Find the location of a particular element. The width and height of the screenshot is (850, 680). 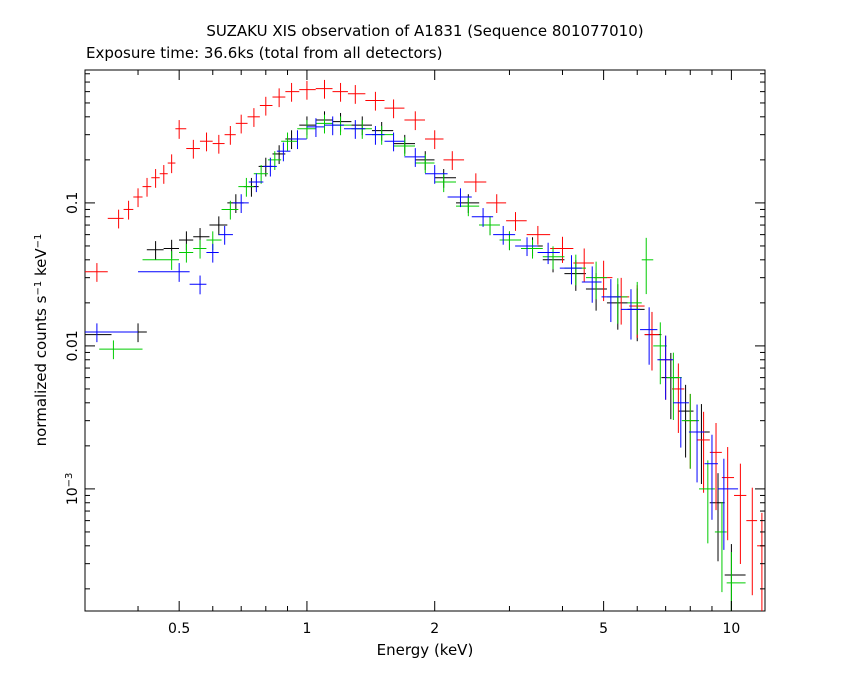

x-tick-label: 1 is located at coordinates (306, 629).